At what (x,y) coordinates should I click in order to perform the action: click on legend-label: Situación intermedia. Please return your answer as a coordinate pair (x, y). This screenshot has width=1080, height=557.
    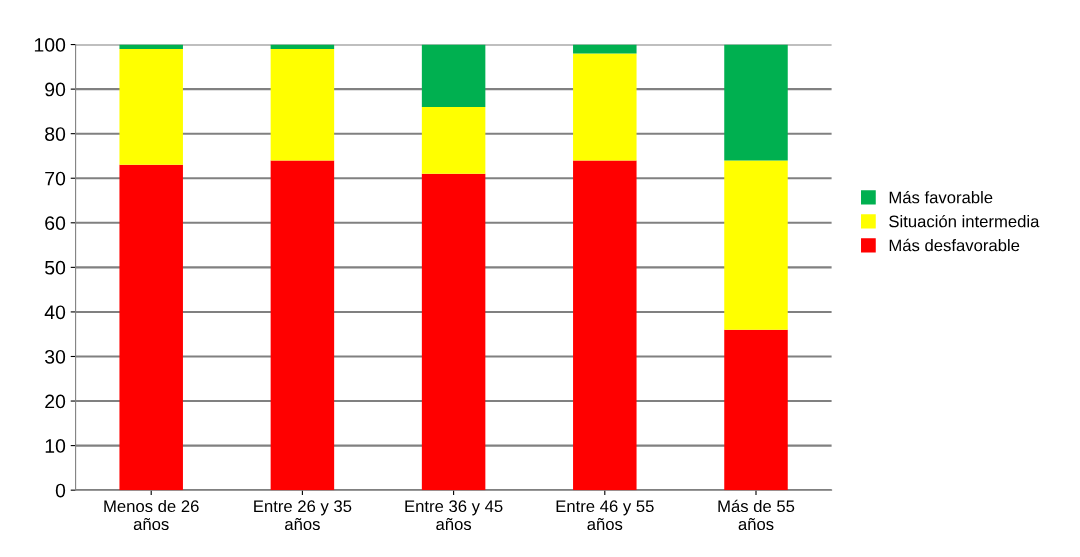
    Looking at the image, I should click on (964, 221).